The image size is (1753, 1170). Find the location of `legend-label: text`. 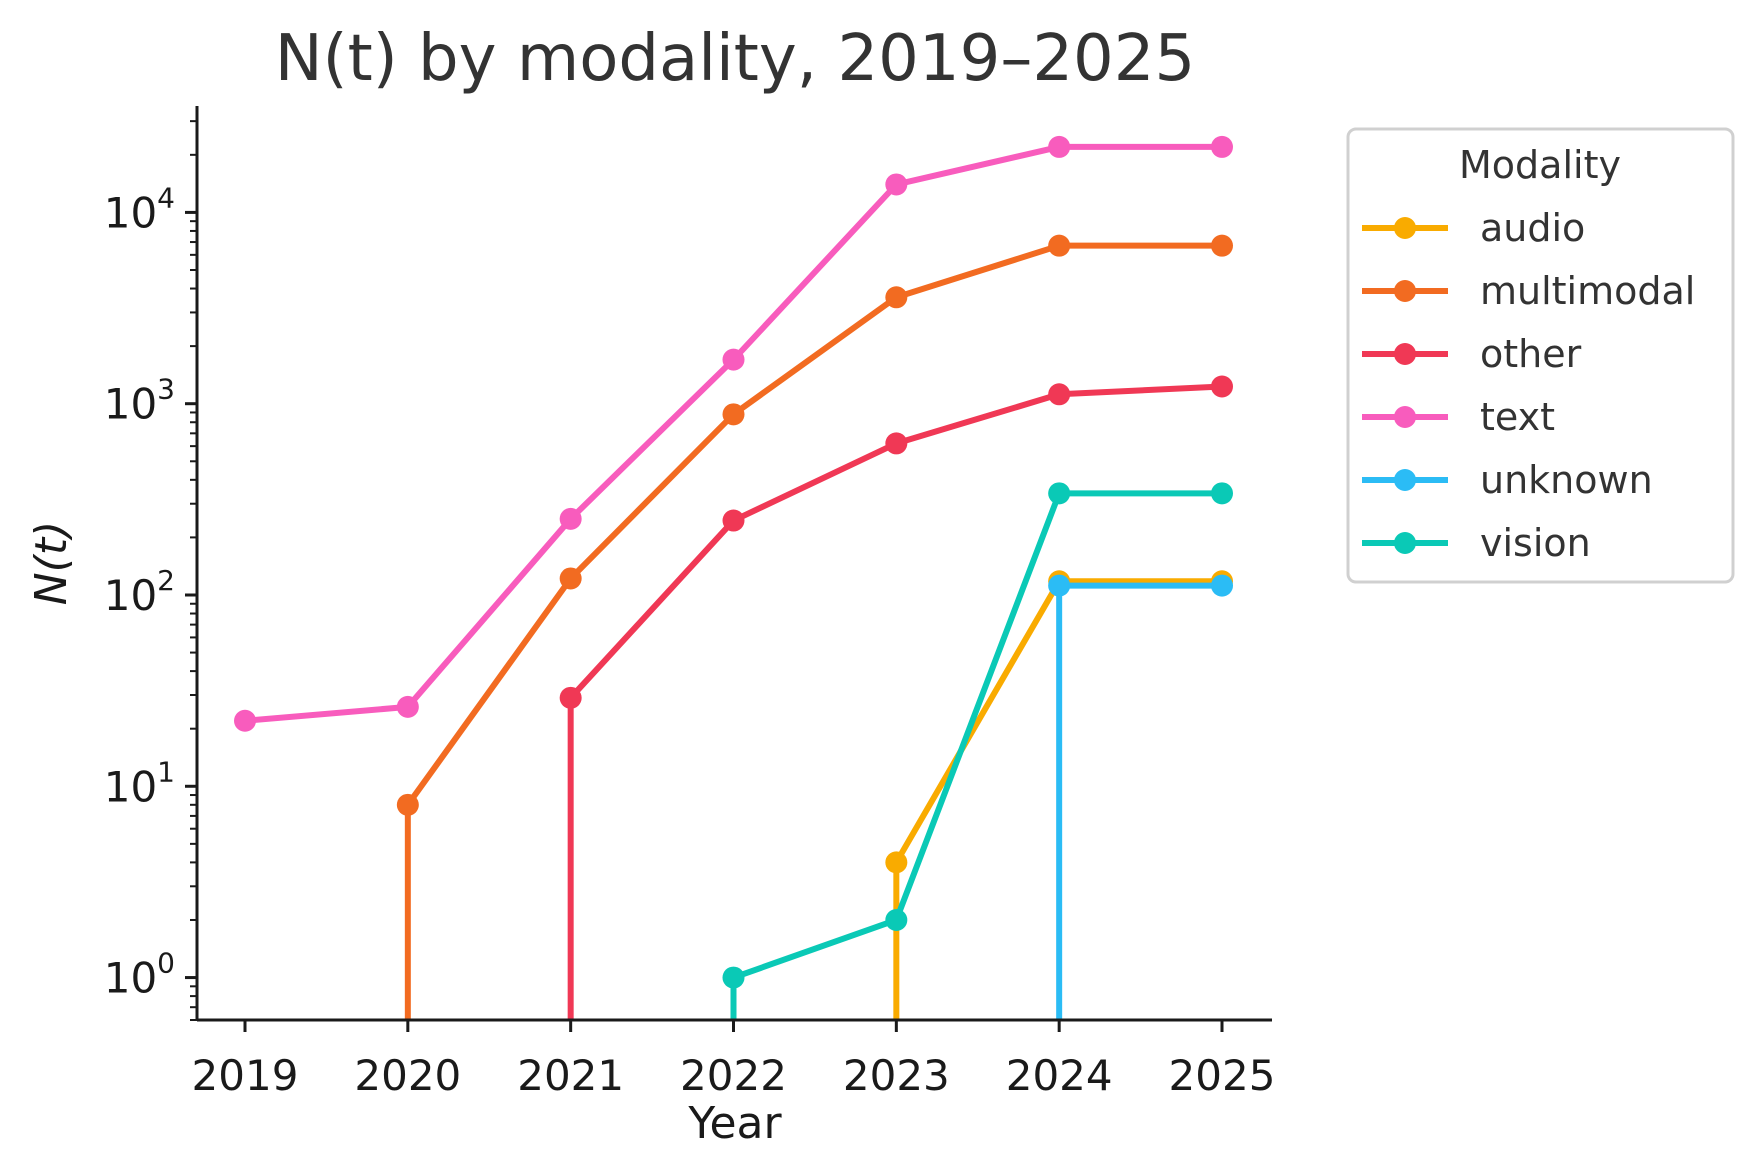

legend-label: text is located at coordinates (1517, 417).